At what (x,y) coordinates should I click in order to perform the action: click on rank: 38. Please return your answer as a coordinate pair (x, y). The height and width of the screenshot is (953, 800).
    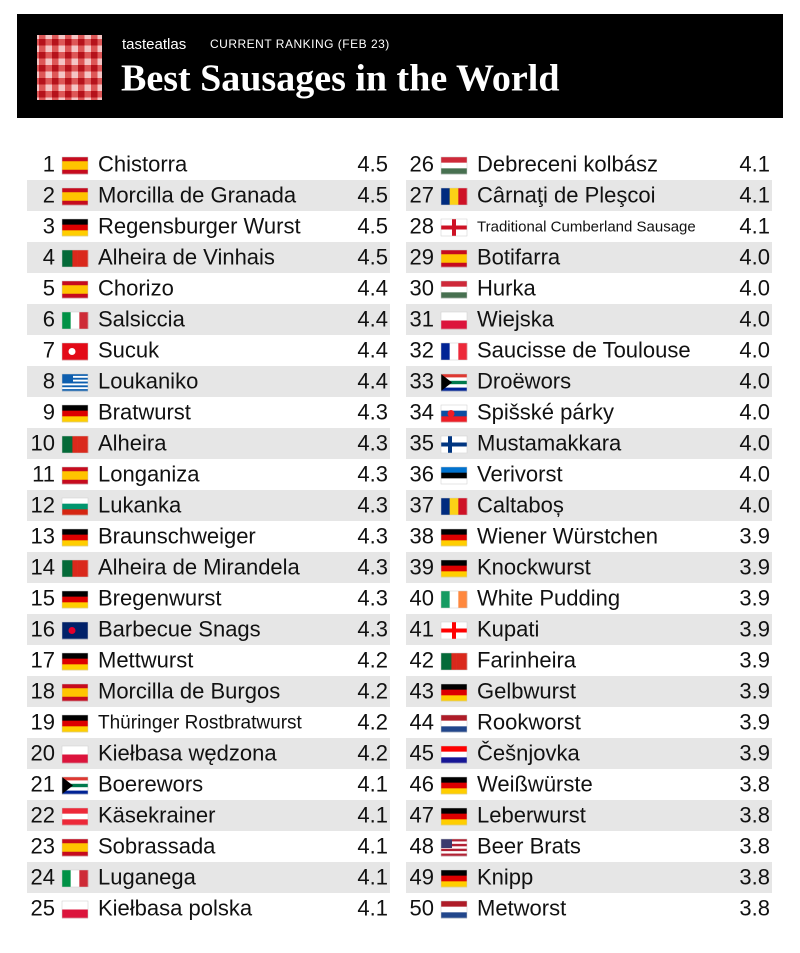
    Looking at the image, I should click on (422, 535).